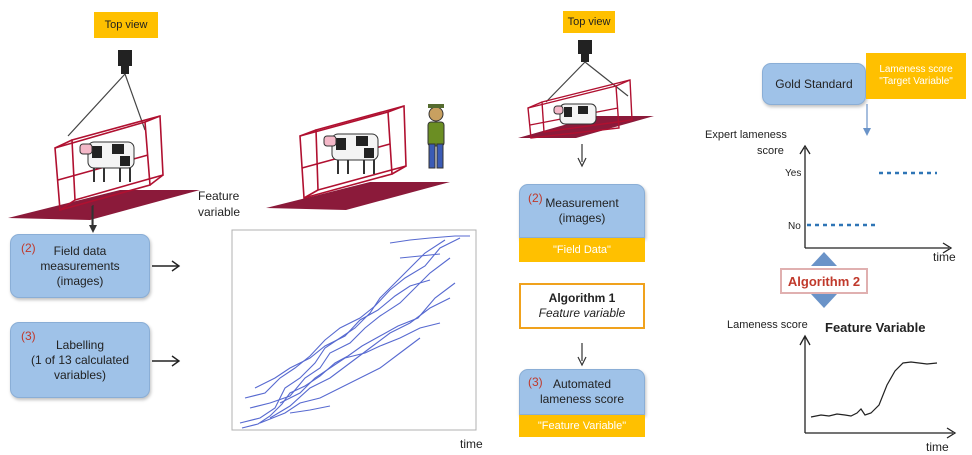  I want to click on target-variable-line1: Lameness score, so click(916, 69).